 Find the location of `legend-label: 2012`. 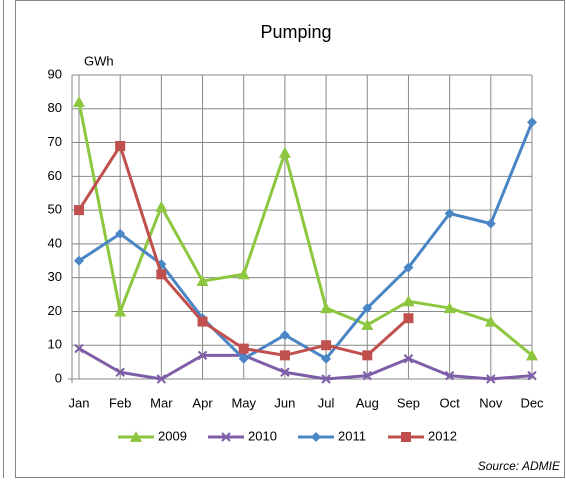

legend-label: 2012 is located at coordinates (442, 435).